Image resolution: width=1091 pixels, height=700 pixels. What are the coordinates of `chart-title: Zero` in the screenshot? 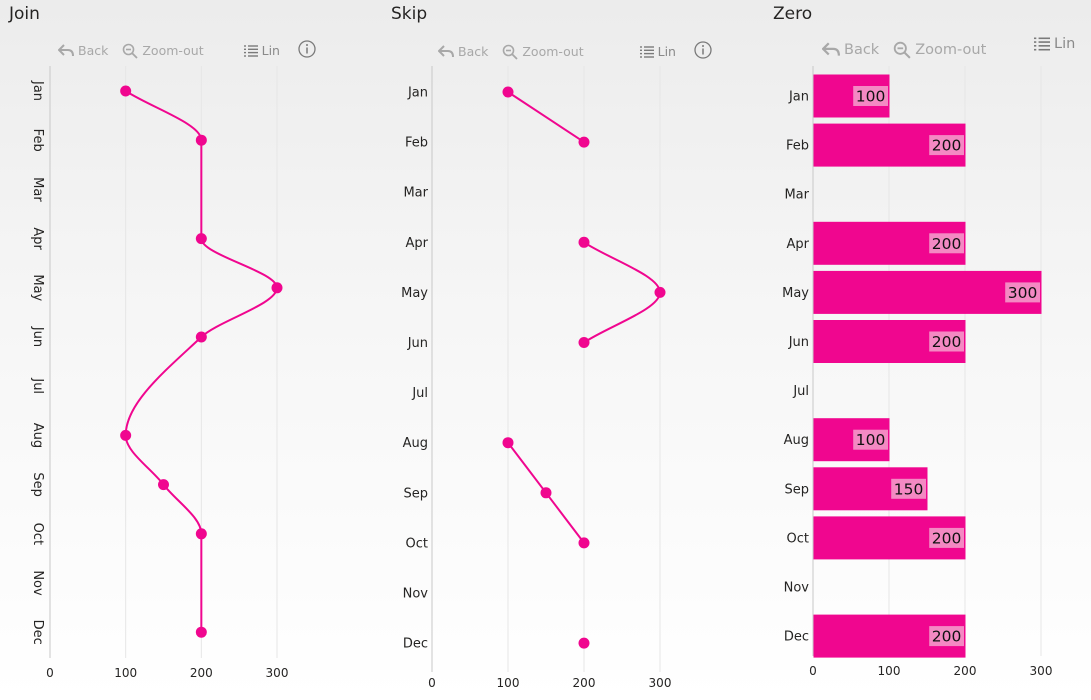 It's located at (793, 14).